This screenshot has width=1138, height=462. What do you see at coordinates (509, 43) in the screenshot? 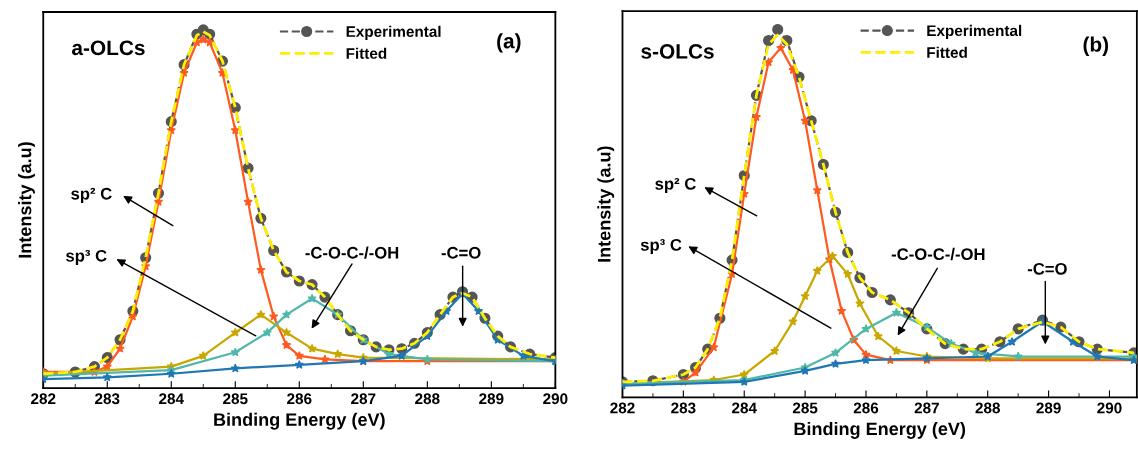
I see `annotation: (a)` at bounding box center [509, 43].